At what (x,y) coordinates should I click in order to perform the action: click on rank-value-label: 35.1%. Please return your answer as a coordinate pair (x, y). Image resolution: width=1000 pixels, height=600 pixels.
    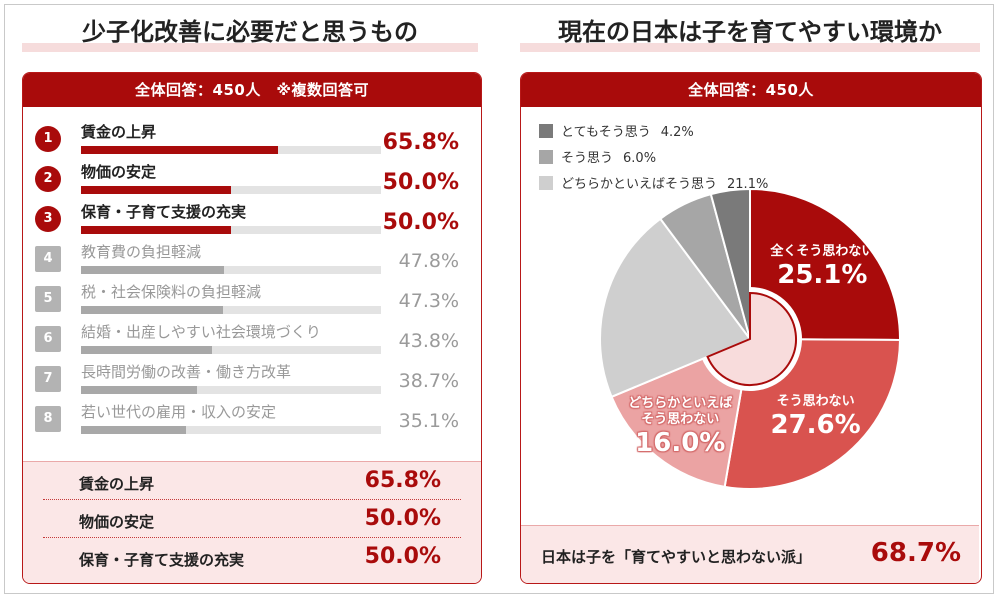
    Looking at the image, I should click on (428, 421).